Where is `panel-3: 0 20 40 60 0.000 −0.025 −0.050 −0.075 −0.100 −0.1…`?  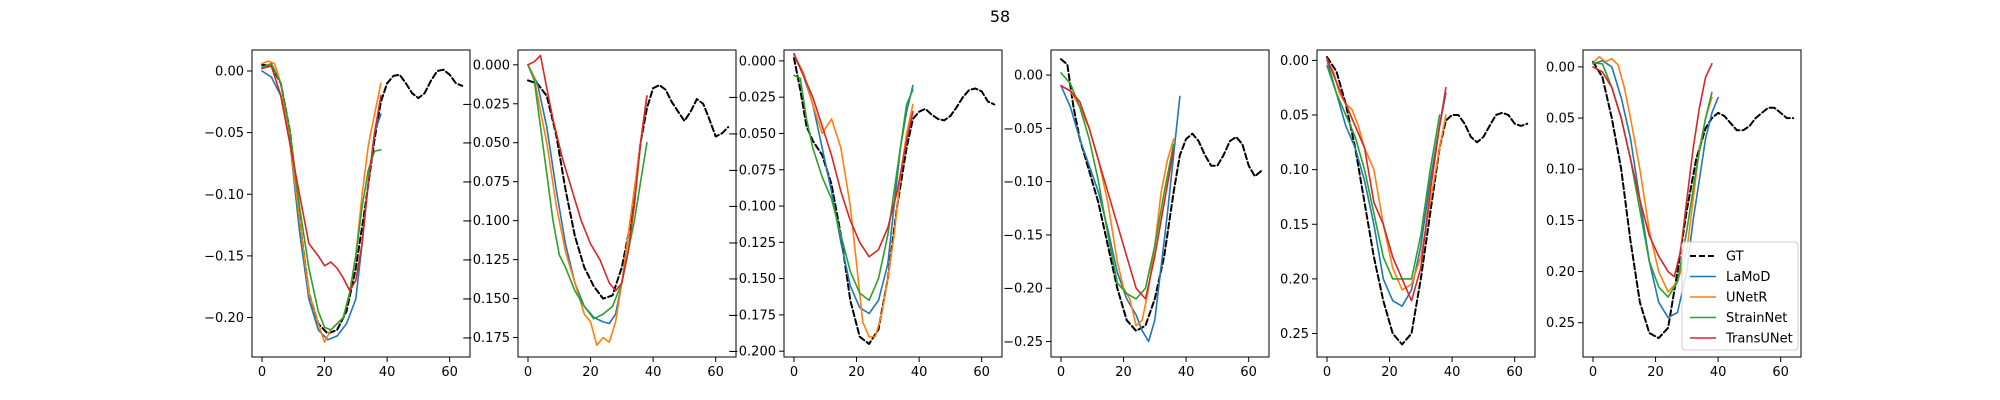
panel-3: 0 20 40 60 0.000 −0.025 −0.050 −0.075 −0.100 −0.1… is located at coordinates (865, 214).